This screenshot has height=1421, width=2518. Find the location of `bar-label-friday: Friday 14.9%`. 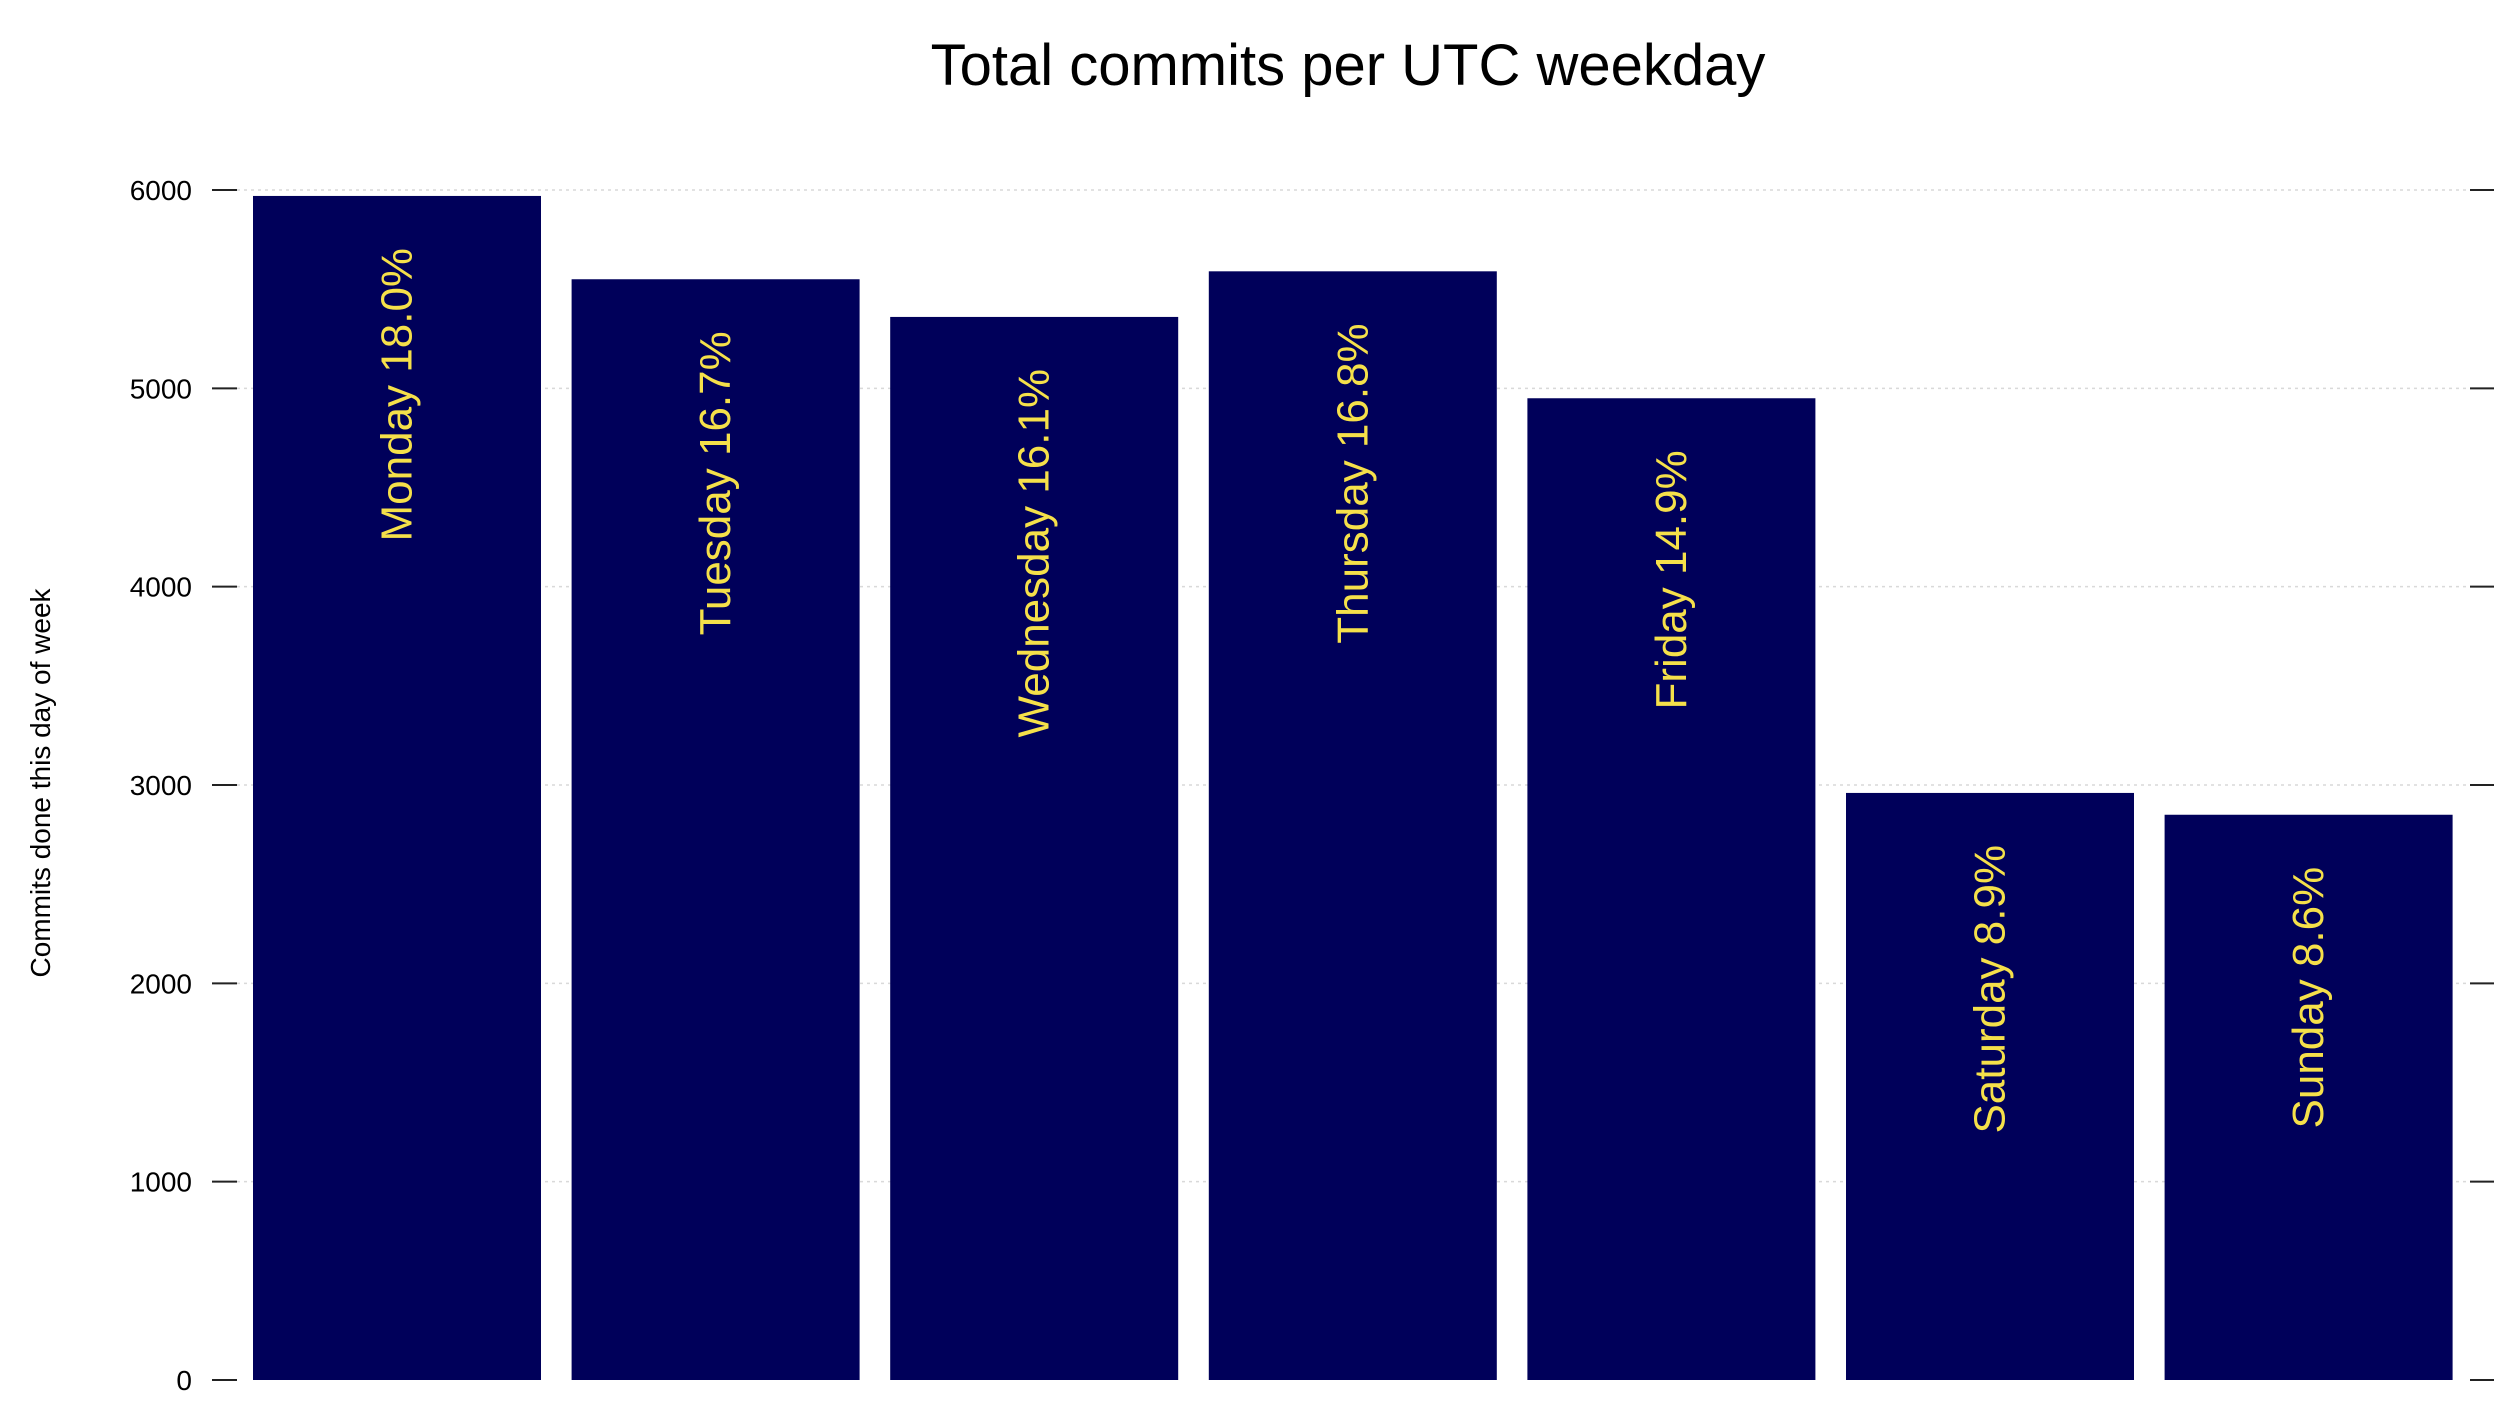

bar-label-friday: Friday 14.9% is located at coordinates (1671, 579).